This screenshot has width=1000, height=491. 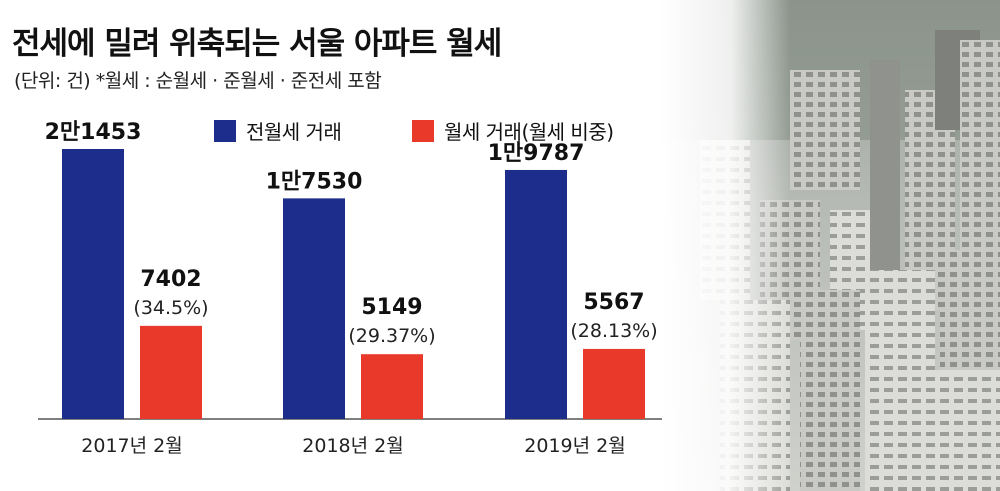 What do you see at coordinates (131, 446) in the screenshot?
I see `x-tick-label: 2017년 2월` at bounding box center [131, 446].